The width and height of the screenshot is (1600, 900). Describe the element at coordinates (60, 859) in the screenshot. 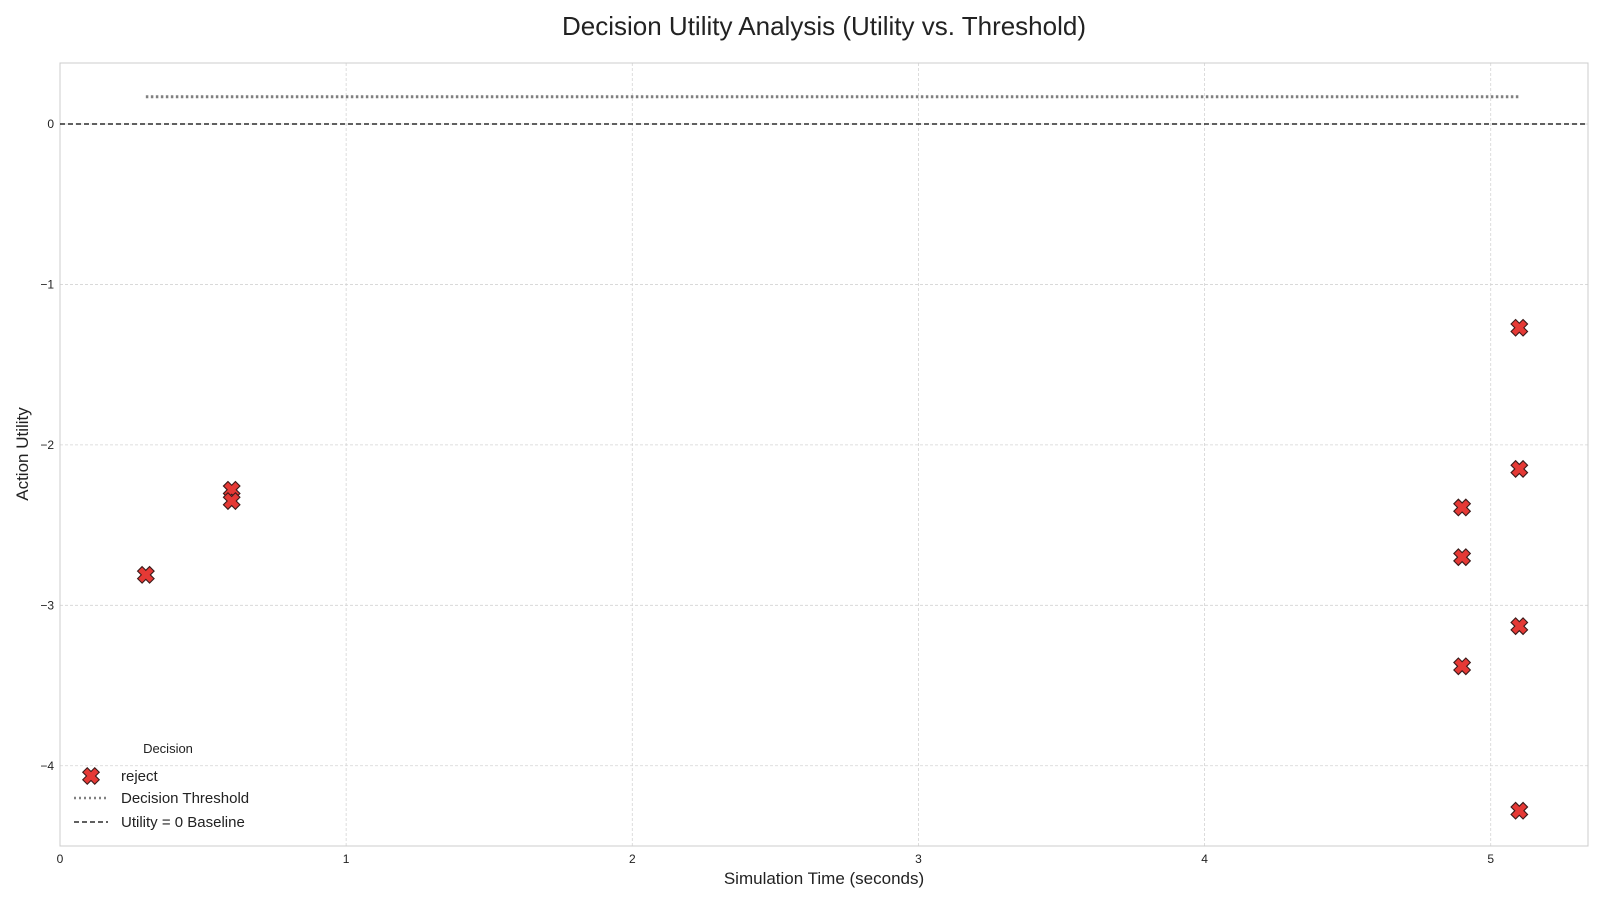

I see `x-tick-label: 0` at that location.